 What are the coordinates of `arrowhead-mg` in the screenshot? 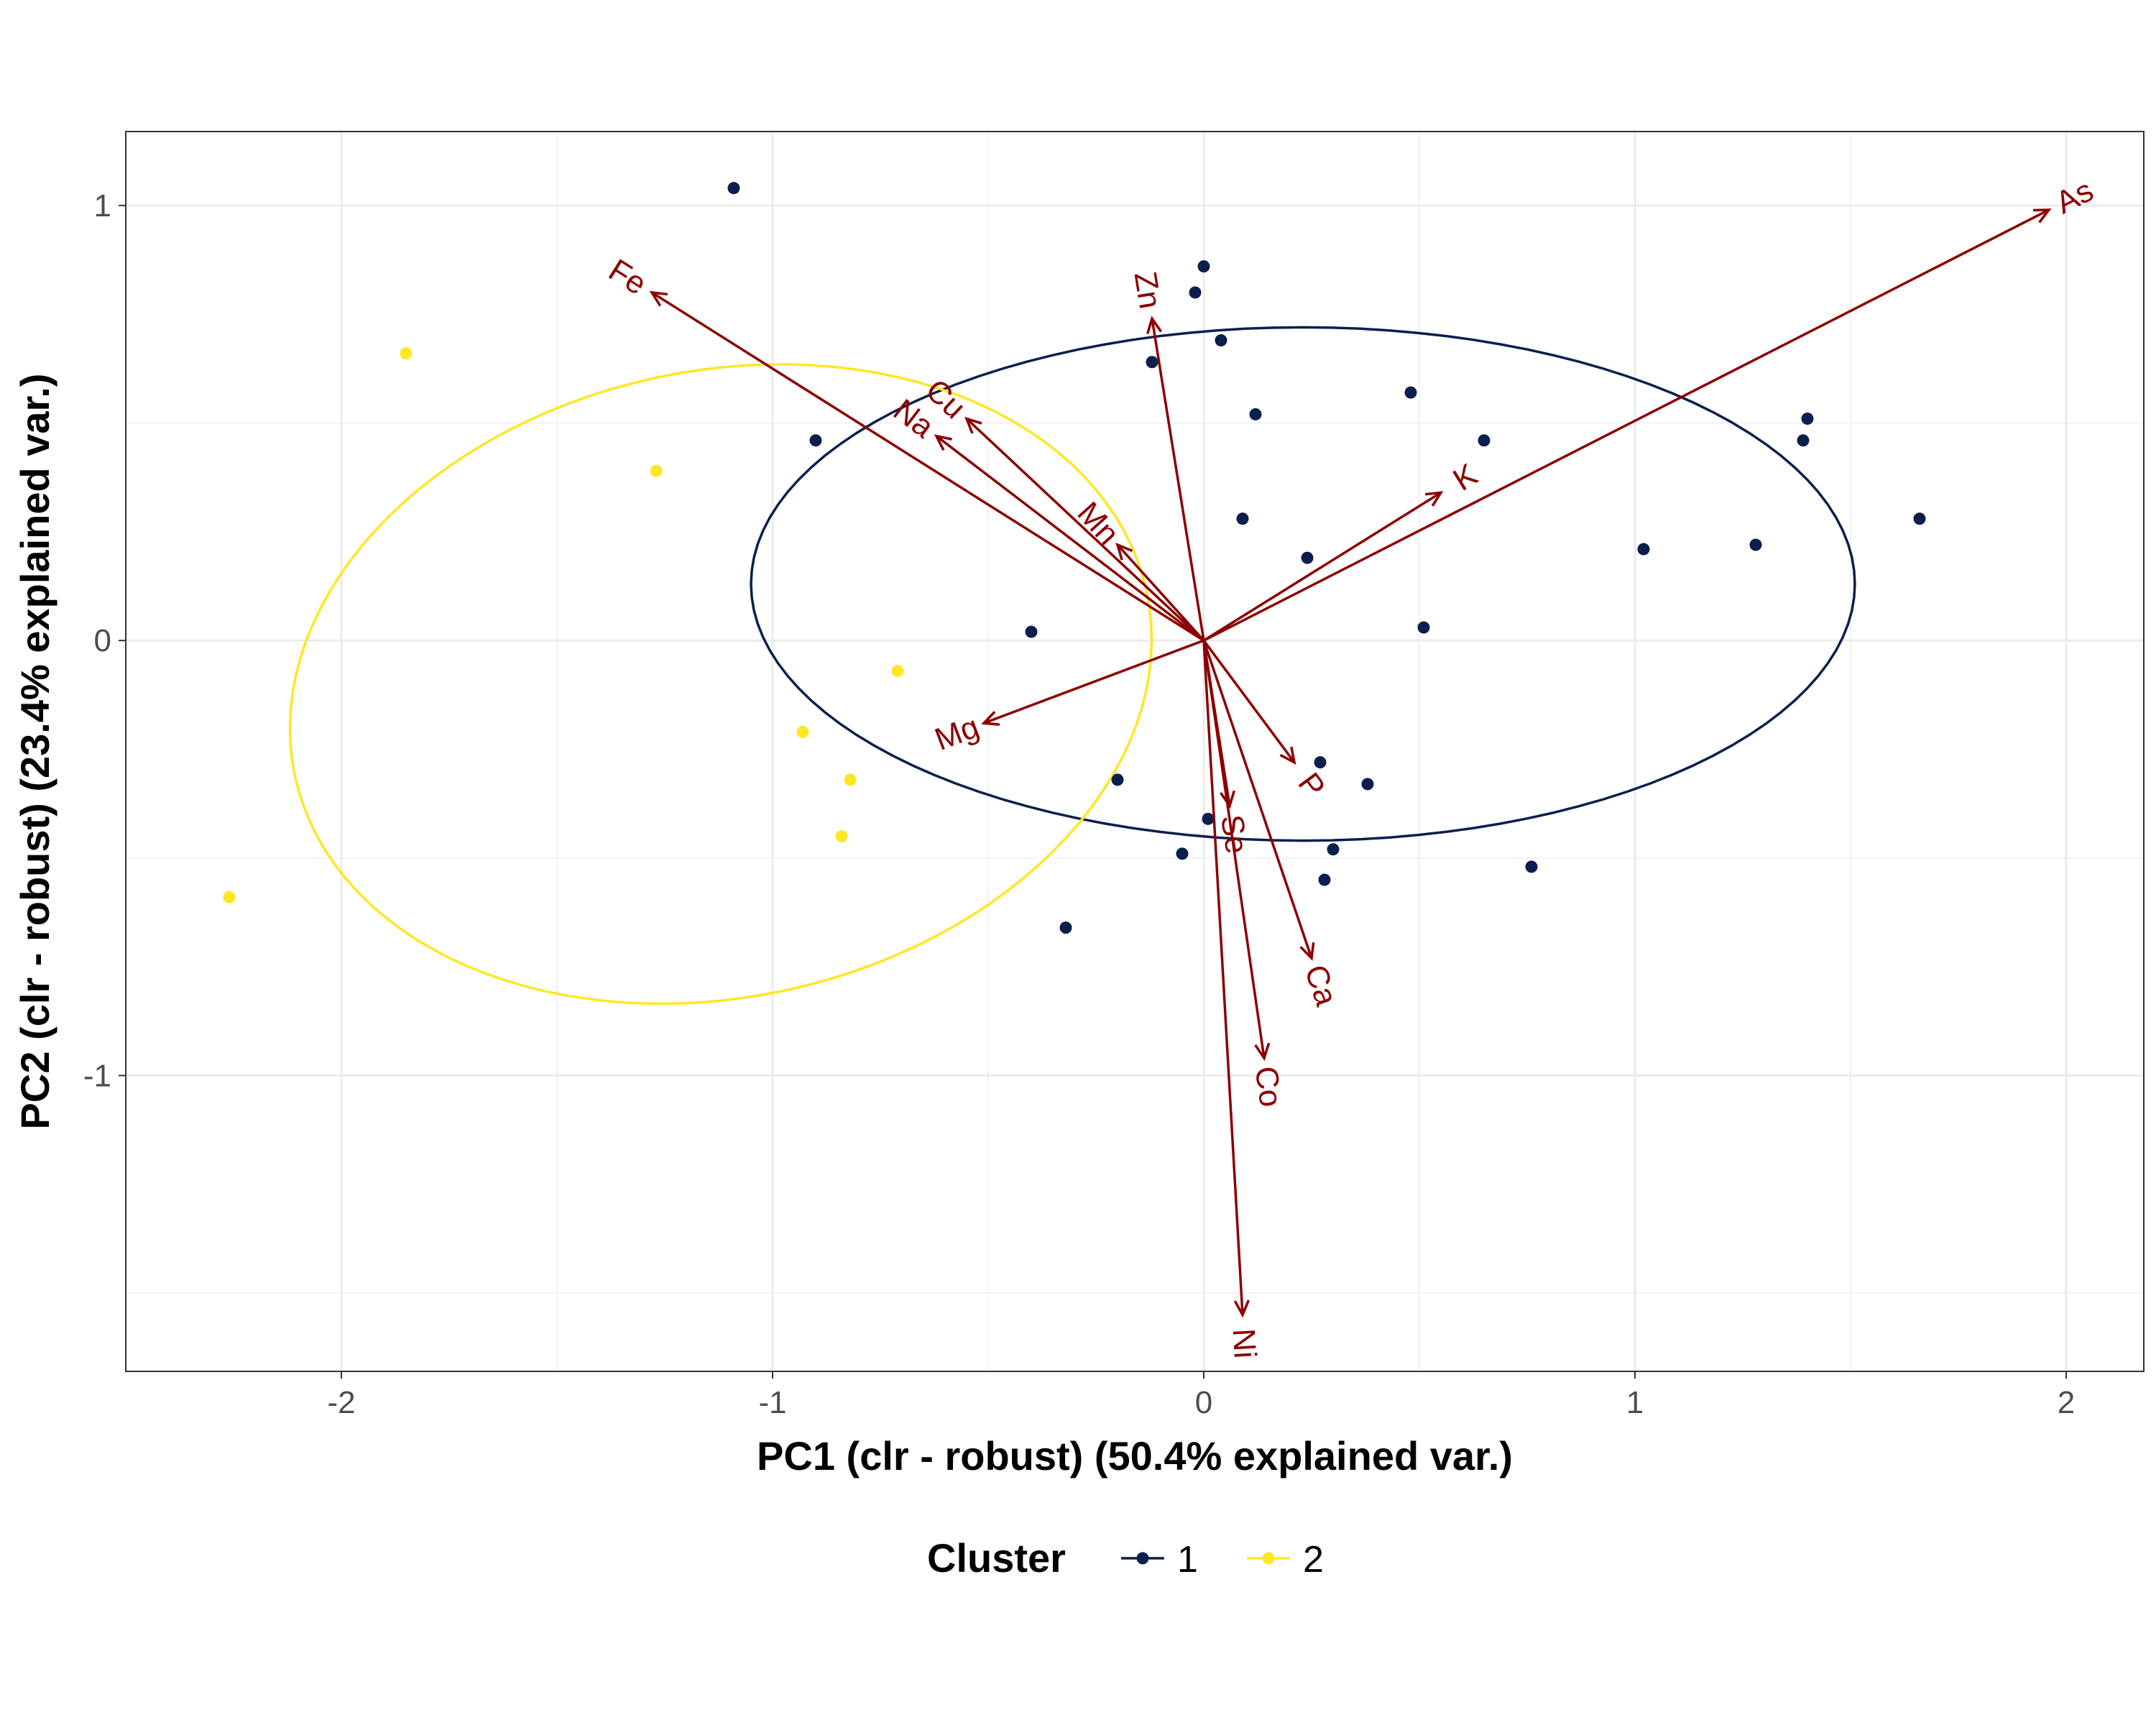 It's located at (991, 718).